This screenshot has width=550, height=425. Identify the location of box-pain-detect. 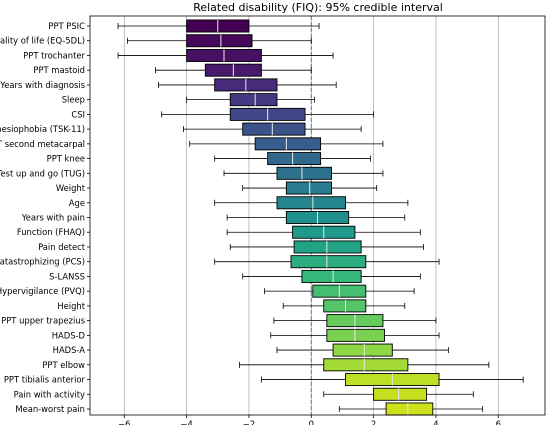
(326, 247).